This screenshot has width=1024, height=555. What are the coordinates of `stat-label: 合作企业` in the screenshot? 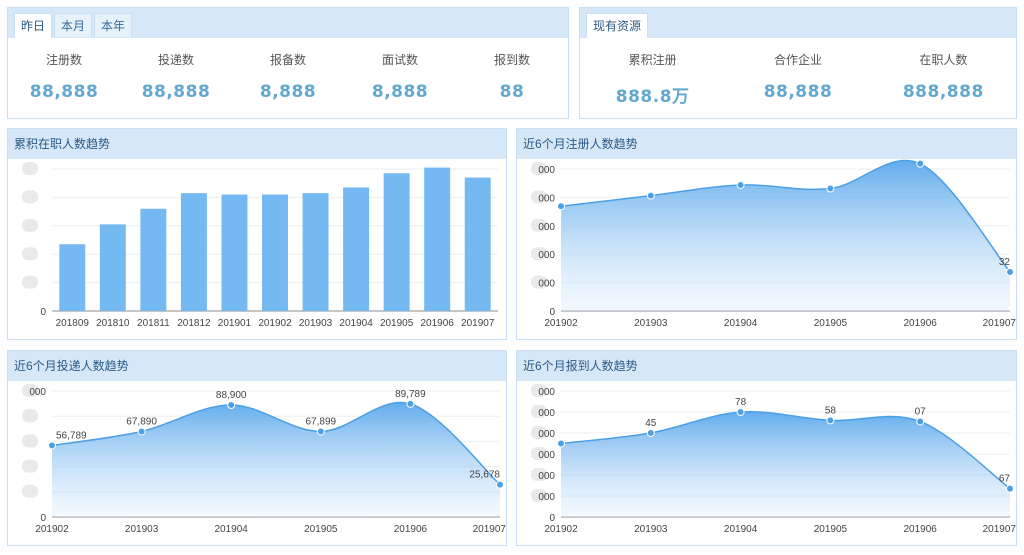 It's located at (797, 60).